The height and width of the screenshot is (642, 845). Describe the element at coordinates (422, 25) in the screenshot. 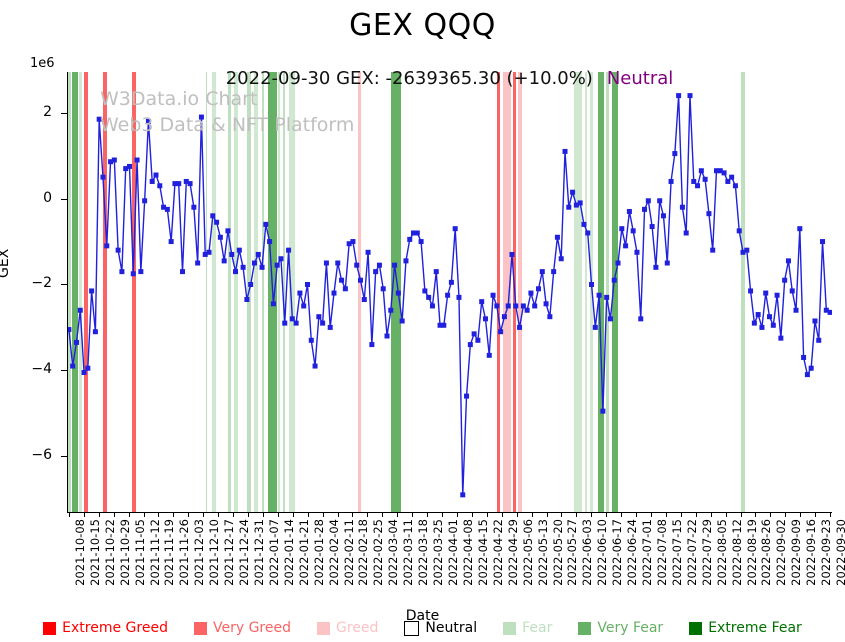

I see `chart-title: GEX QQQ` at that location.